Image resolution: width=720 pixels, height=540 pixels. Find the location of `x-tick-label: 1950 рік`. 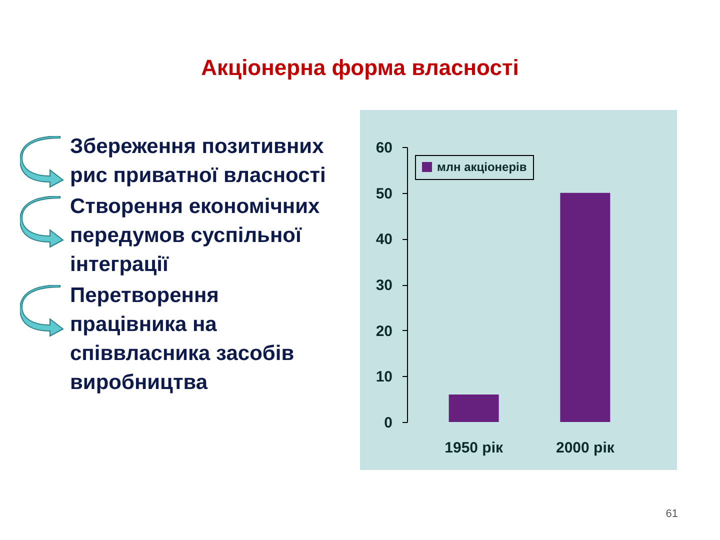

x-tick-label: 1950 рік is located at coordinates (474, 448).